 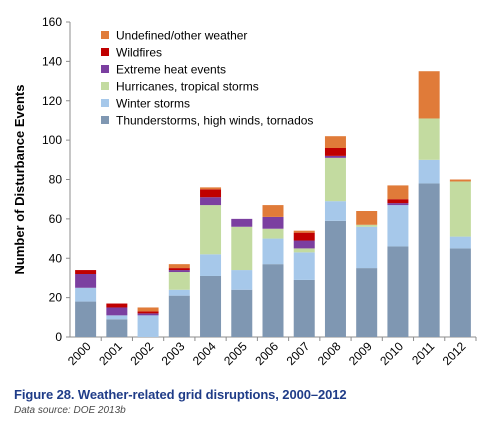 I want to click on x-tick-label: 2008, so click(x=329, y=353).